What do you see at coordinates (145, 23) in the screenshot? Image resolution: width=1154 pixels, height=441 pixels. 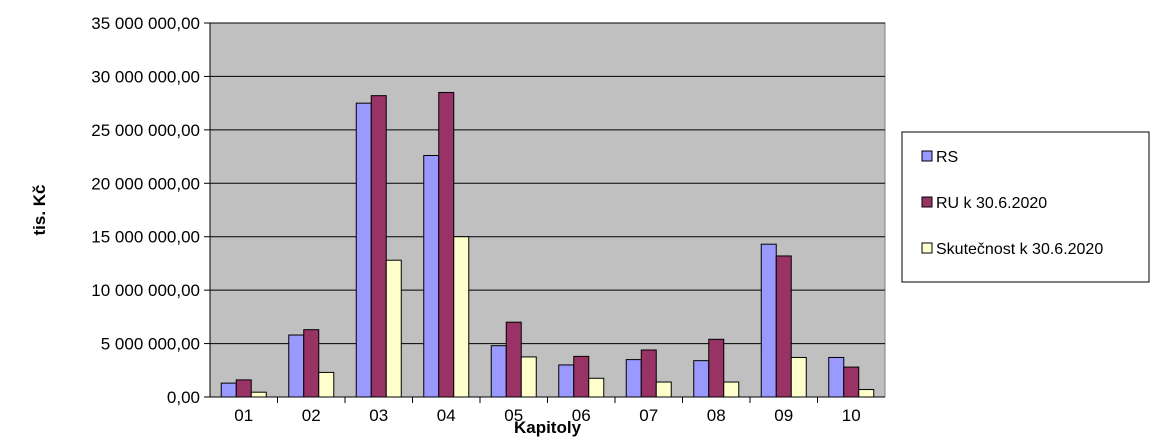 I see `y-tick-label: 35 000 000,00` at bounding box center [145, 23].